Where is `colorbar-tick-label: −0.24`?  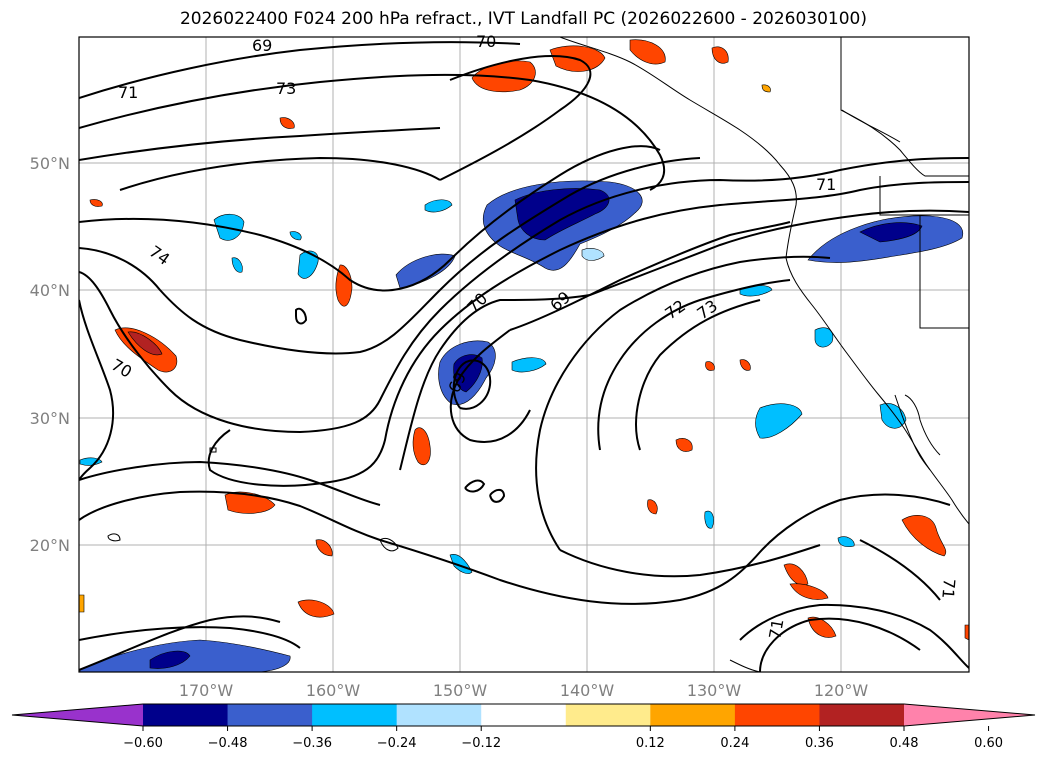 colorbar-tick-label: −0.24 is located at coordinates (397, 743).